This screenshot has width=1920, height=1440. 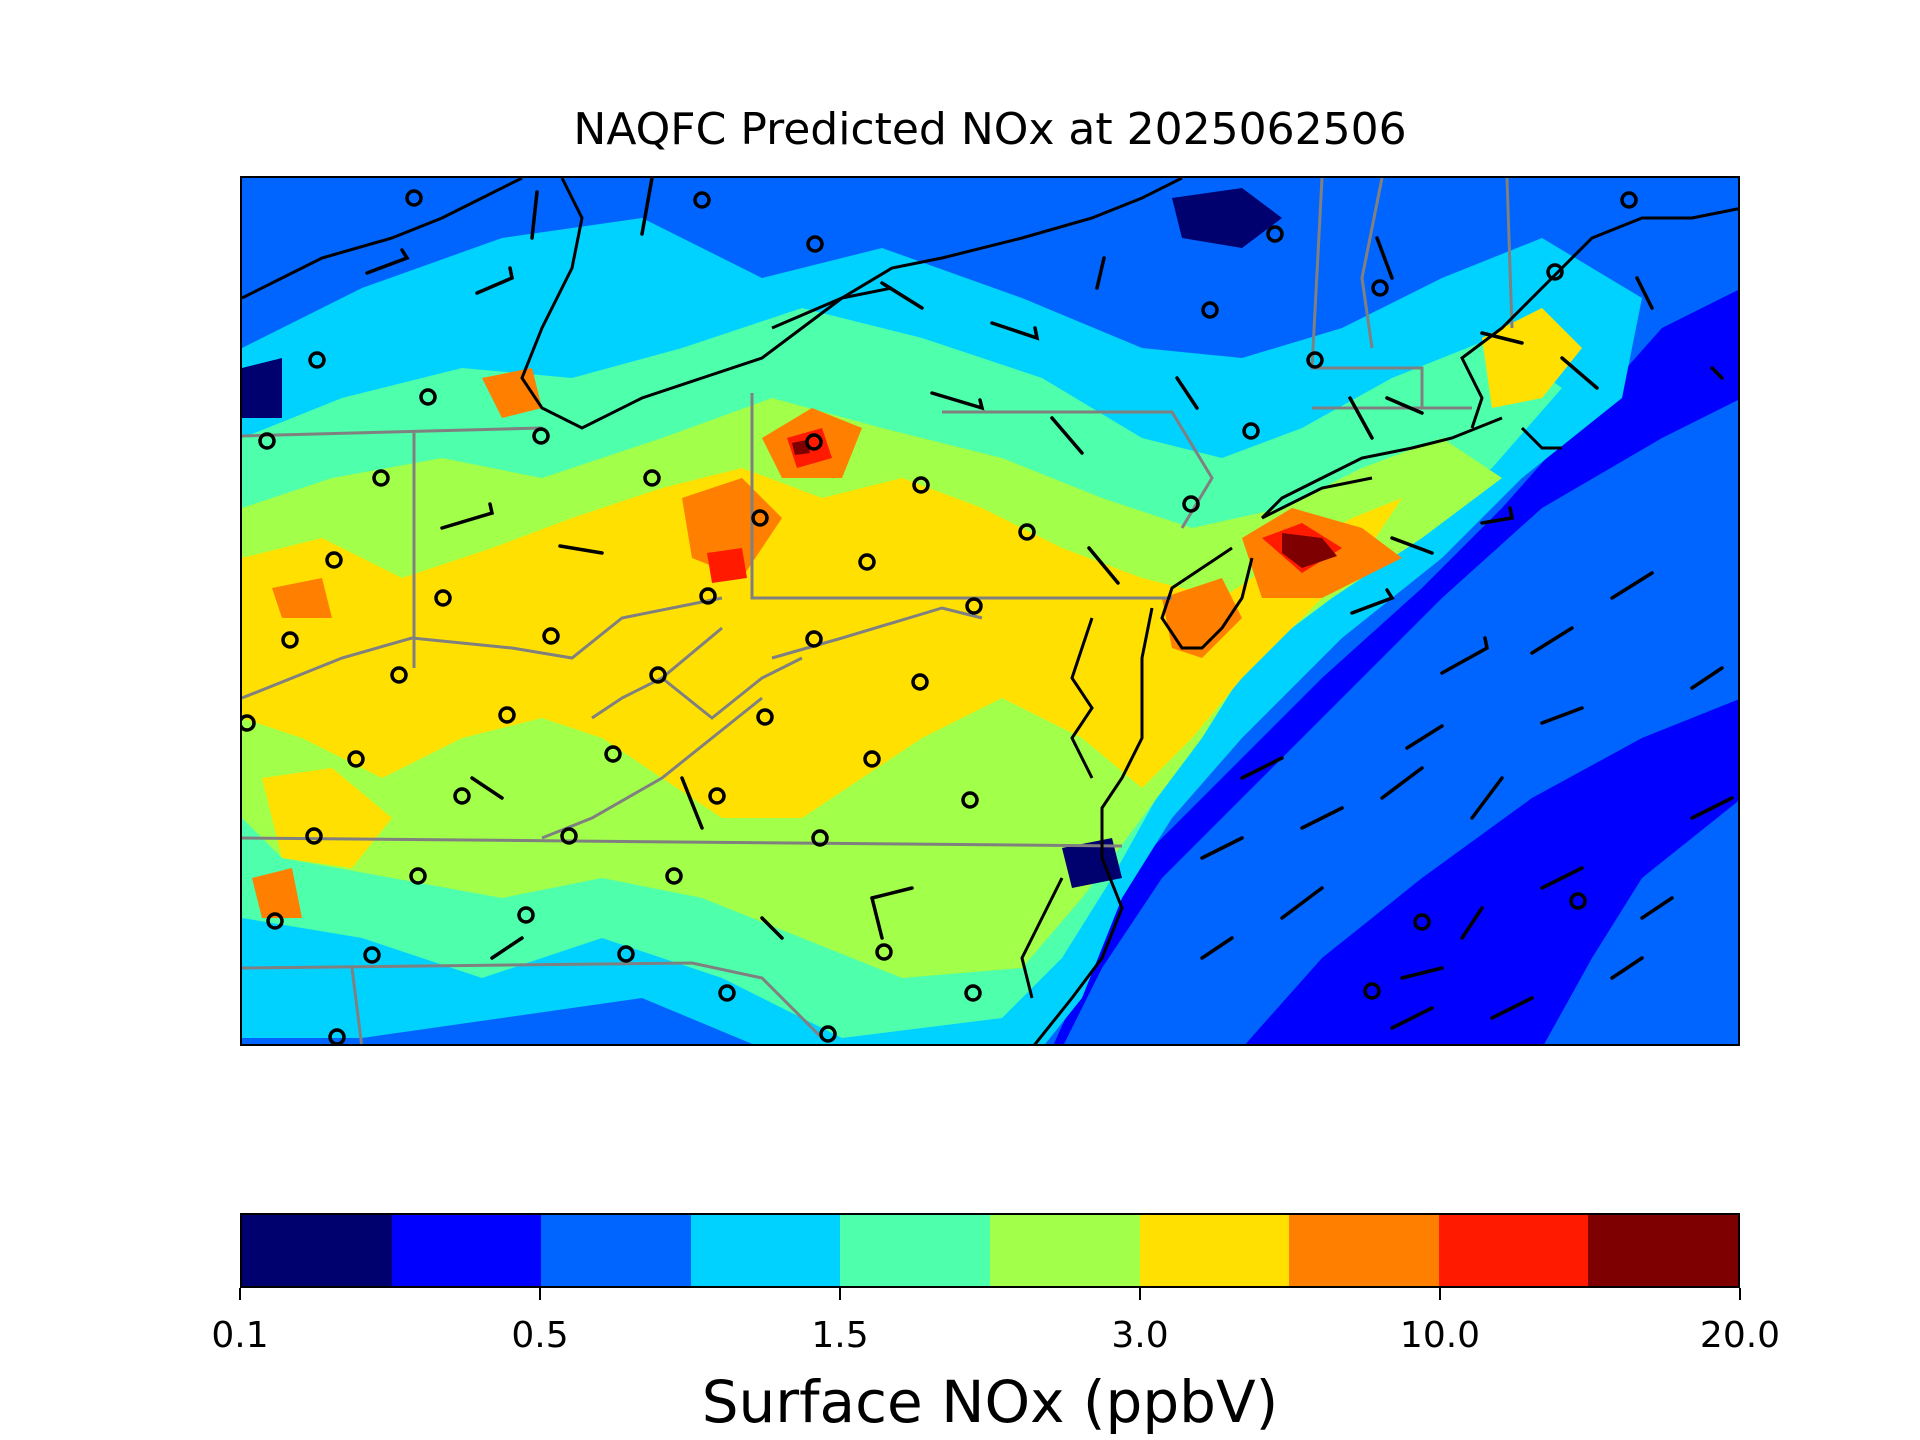 What do you see at coordinates (990, 129) in the screenshot?
I see `map-title: NAQFC Predicted NOx at 2025062506` at bounding box center [990, 129].